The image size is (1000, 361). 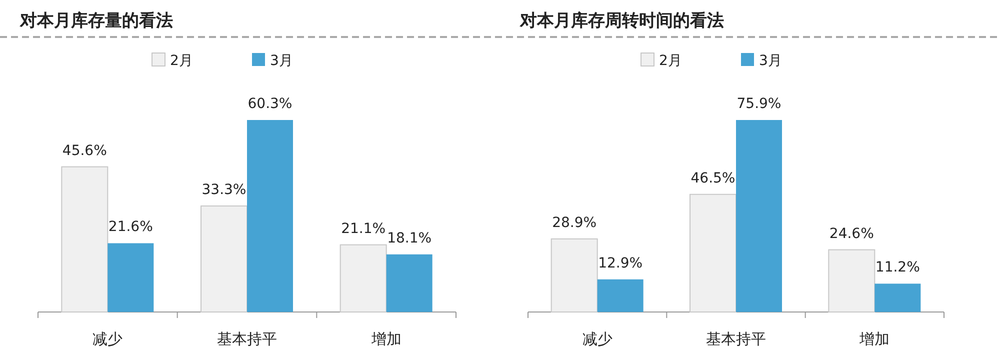 I want to click on chart-title: 对本月库存周转时间的看法, so click(x=621, y=21).